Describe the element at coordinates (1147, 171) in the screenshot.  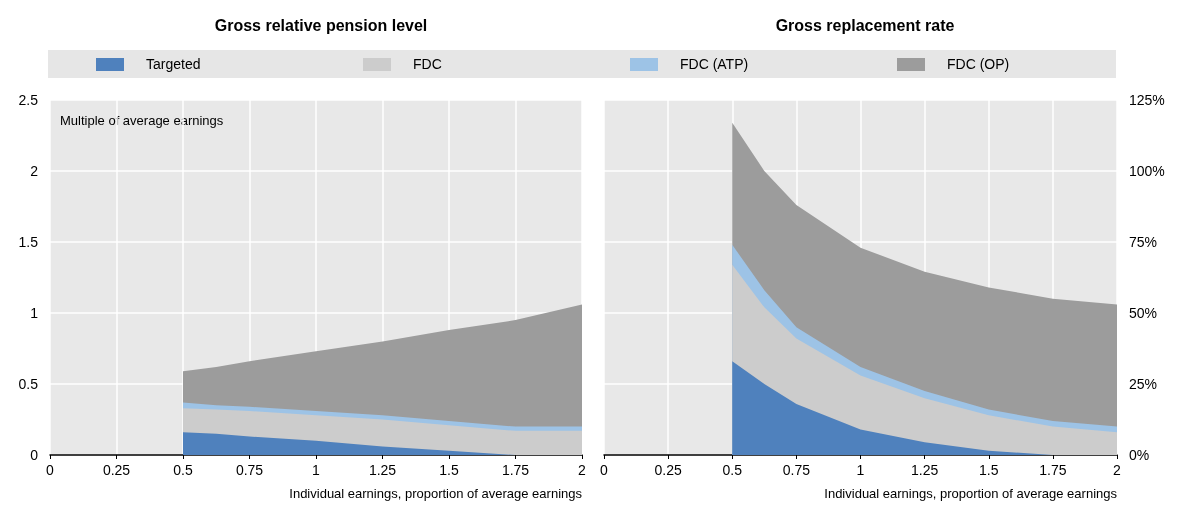
I see `y-tick-label: 100%` at that location.